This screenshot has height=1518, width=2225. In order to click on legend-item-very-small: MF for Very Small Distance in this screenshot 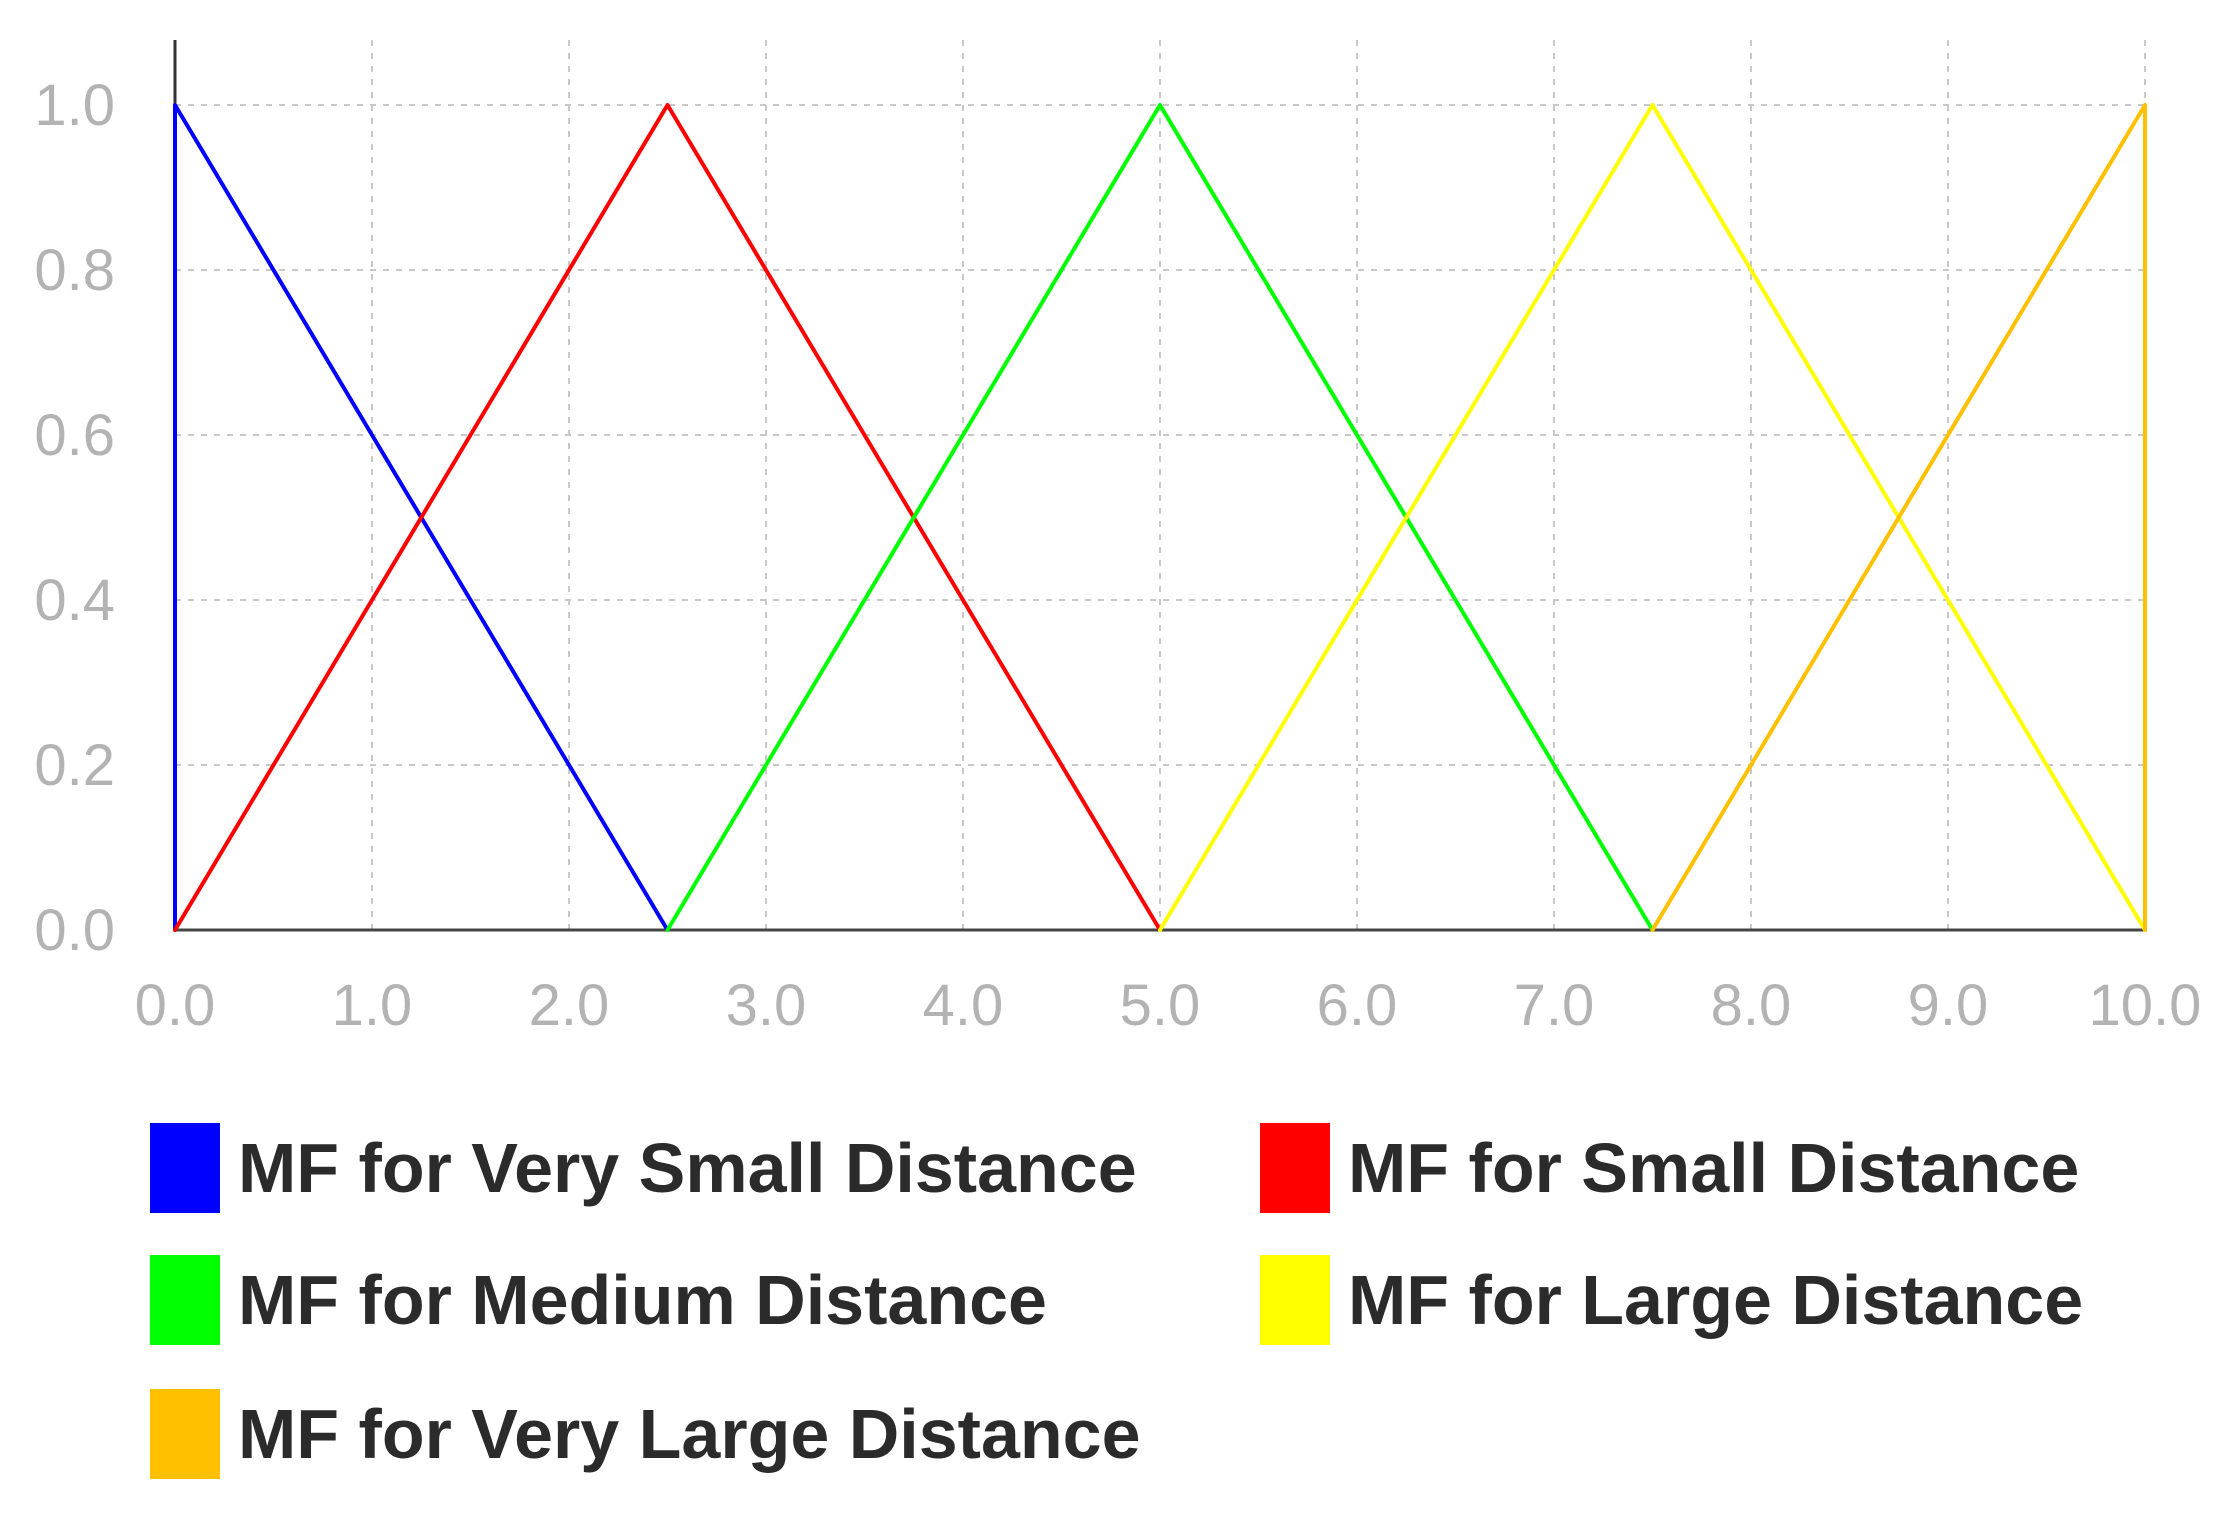, I will do `click(643, 1168)`.